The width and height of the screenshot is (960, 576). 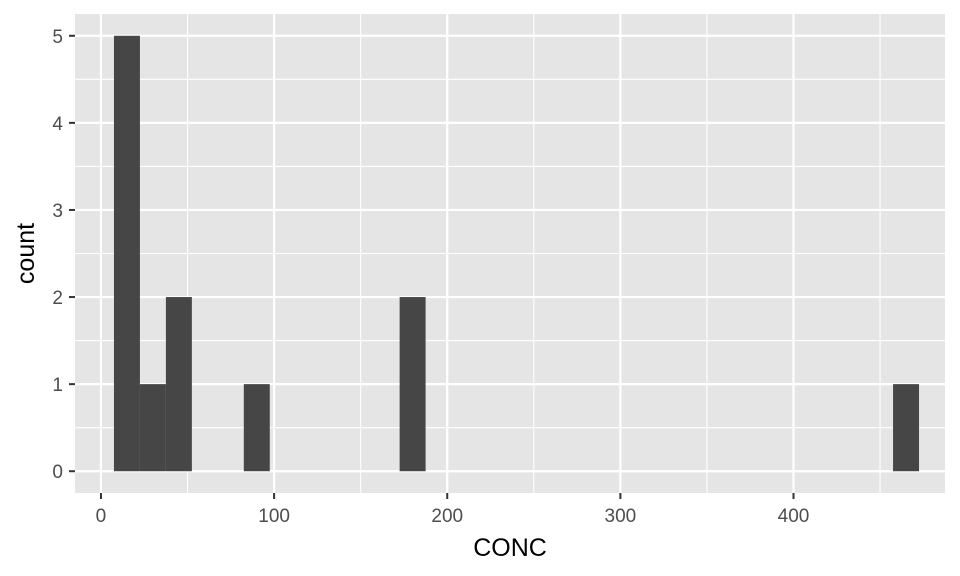 I want to click on x-axis: 0 100 200 300 400, so click(x=453, y=510).